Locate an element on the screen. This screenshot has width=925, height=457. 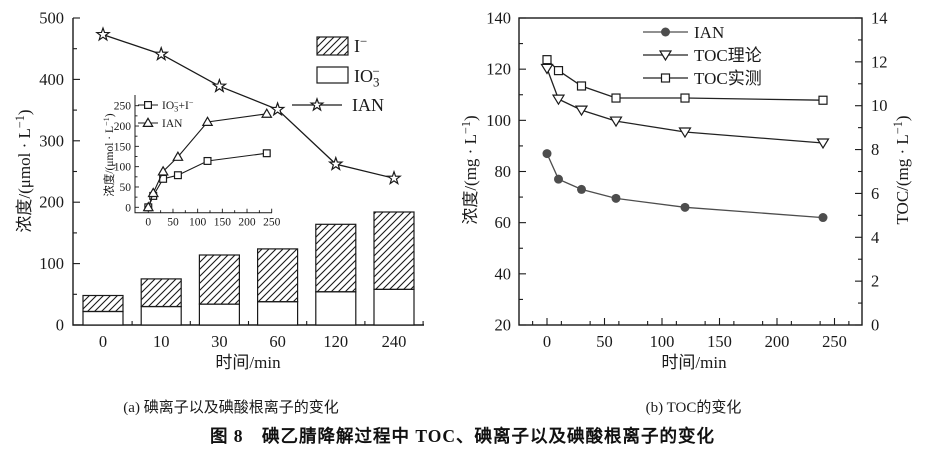
inset-tick-labels: 0 50 100 150 200 250 0 50 100 150 200 250 is located at coordinates (197, 165).